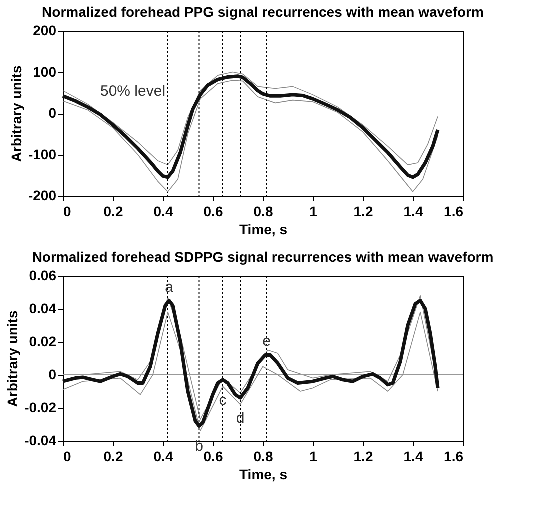 The width and height of the screenshot is (548, 506). Describe the element at coordinates (45, 30) in the screenshot. I see `y-tick-label: 200` at that location.